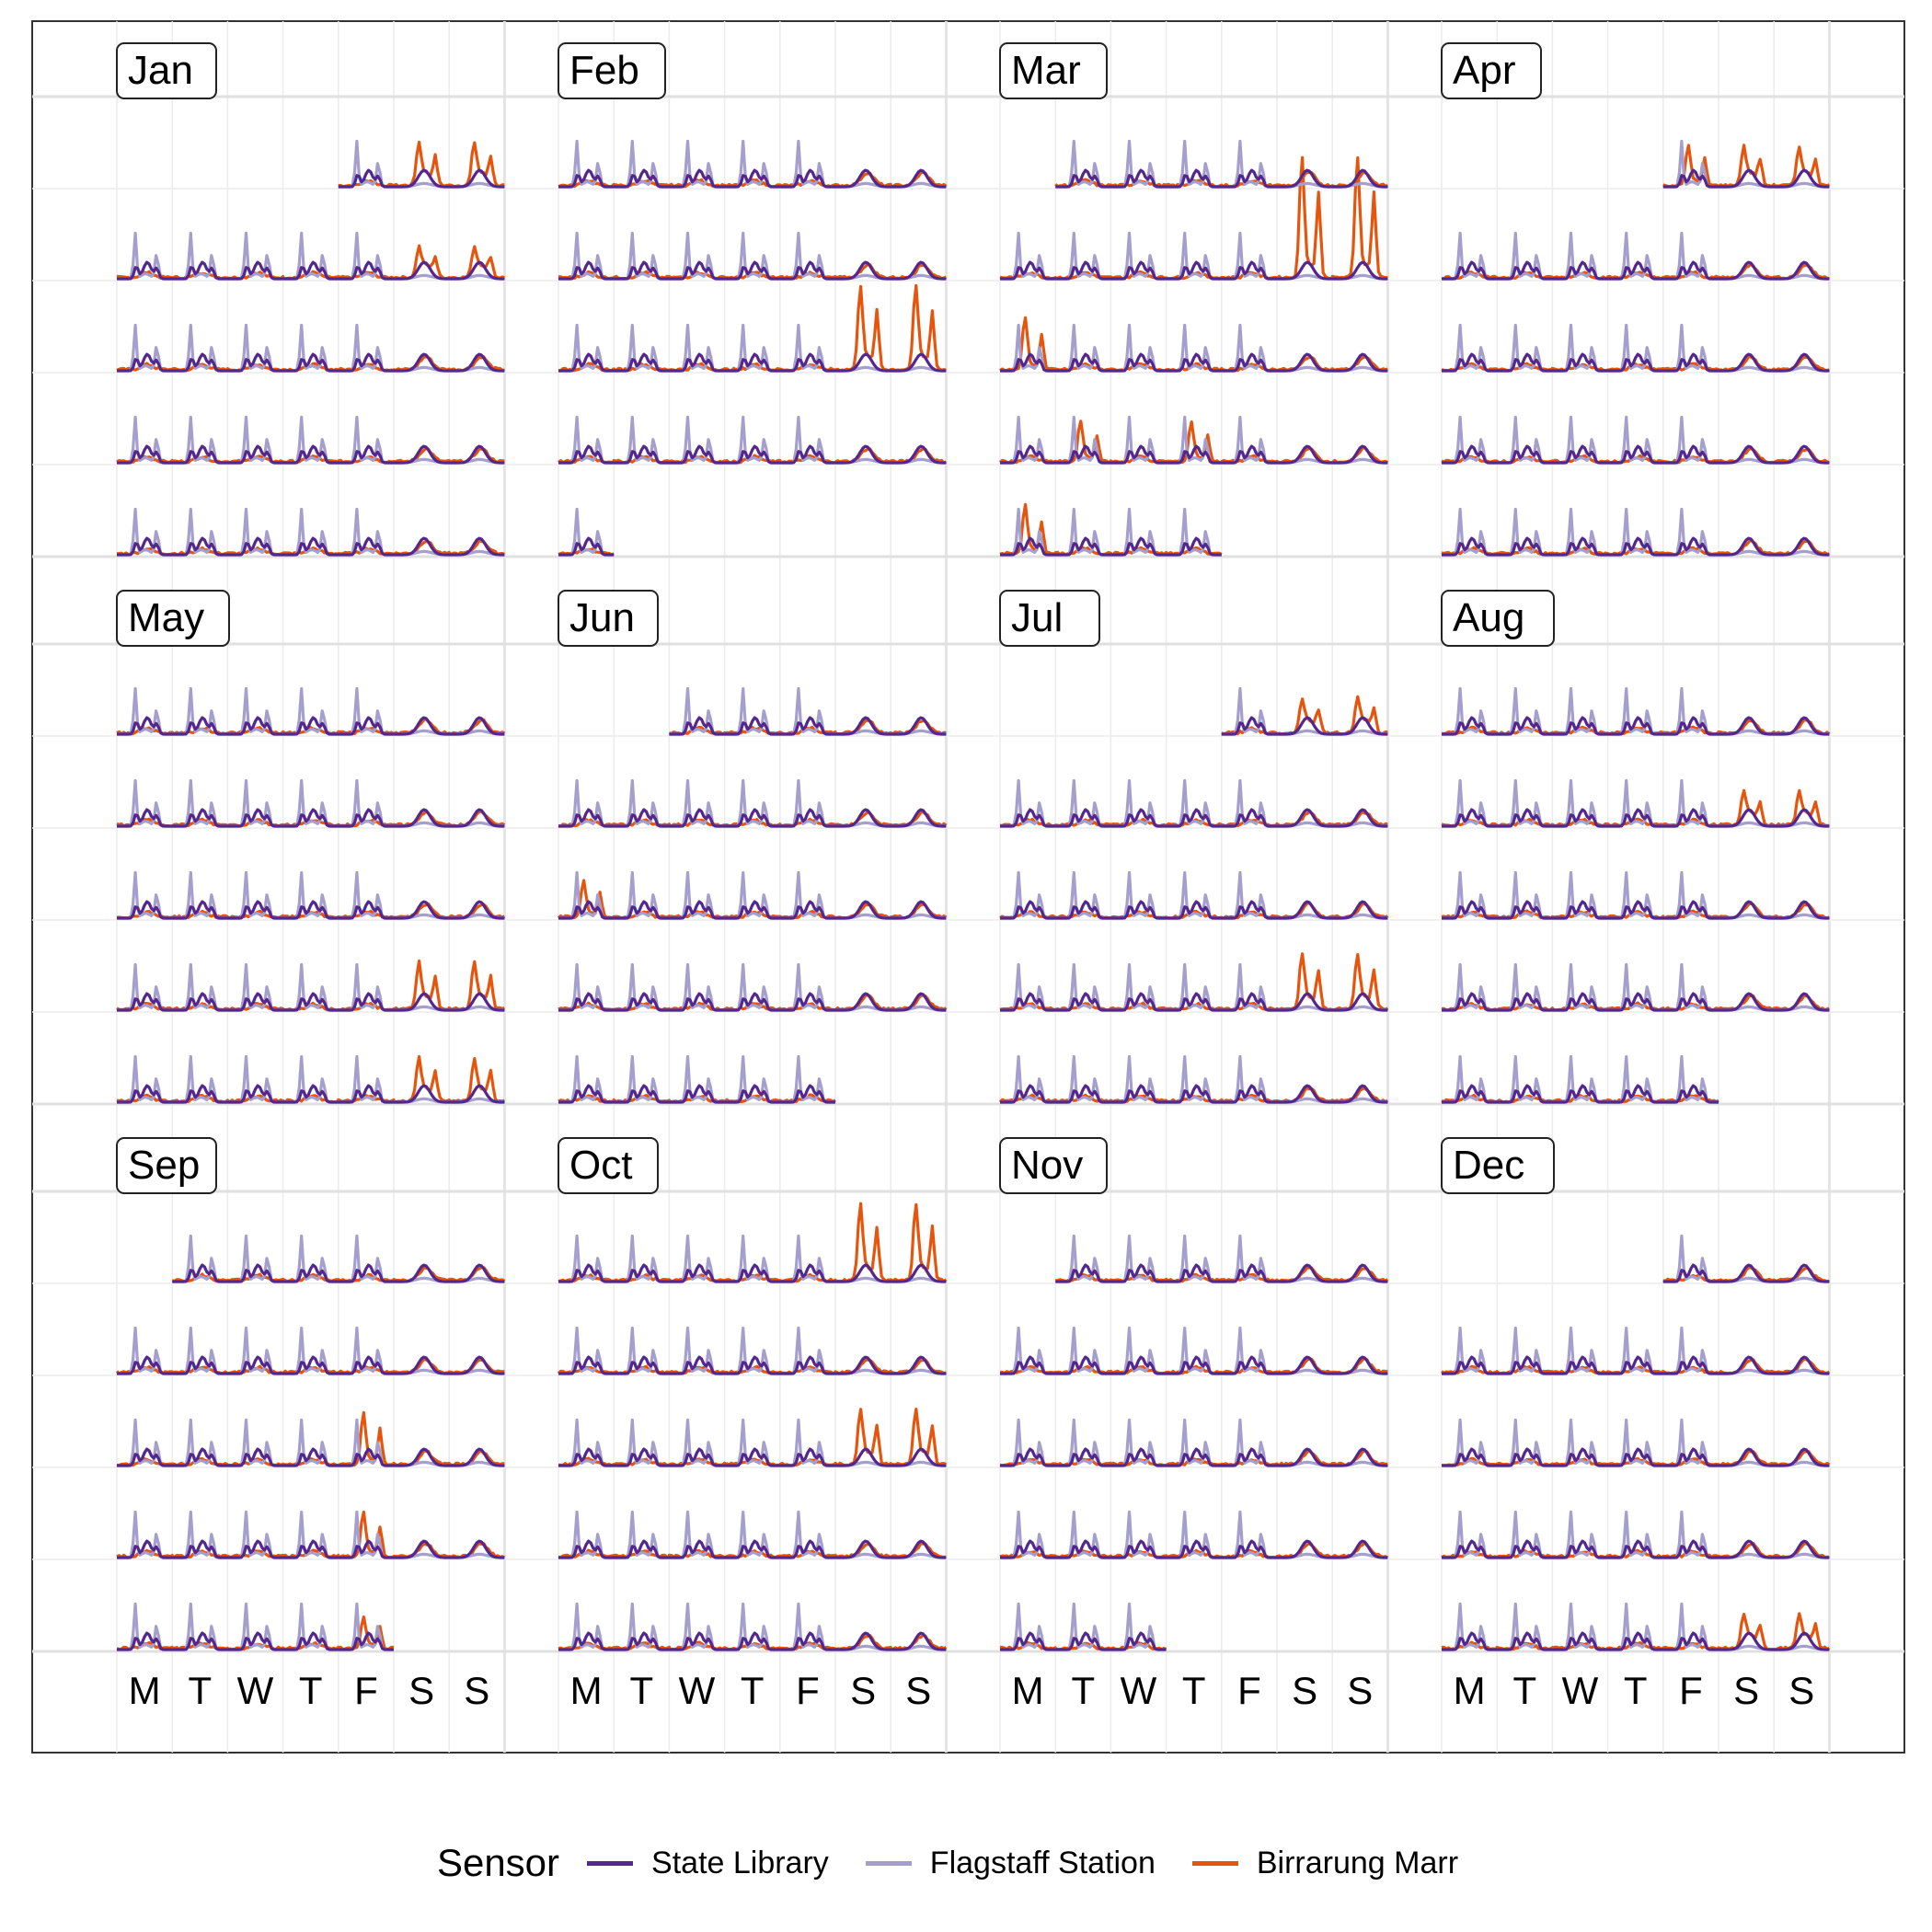 Image resolution: width=1932 pixels, height=1932 pixels. I want to click on month-label: Aug, so click(1488, 617).